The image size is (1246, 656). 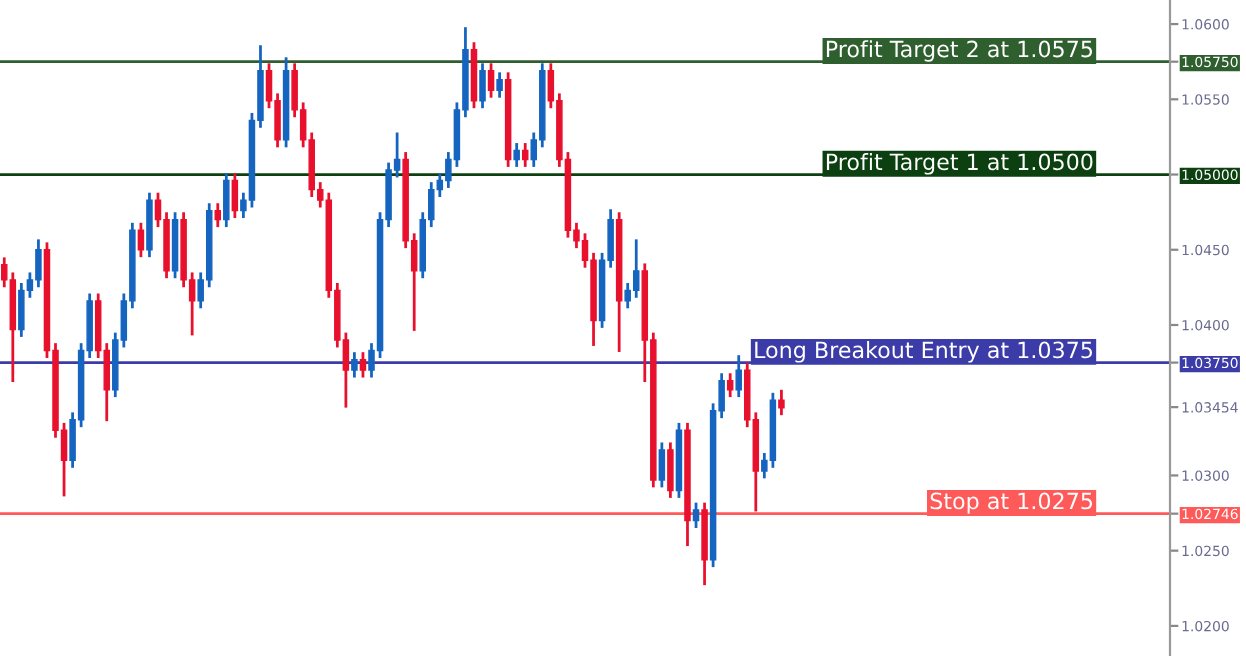 I want to click on ref-line-label: Stop at 1.0275, so click(x=1011, y=503).